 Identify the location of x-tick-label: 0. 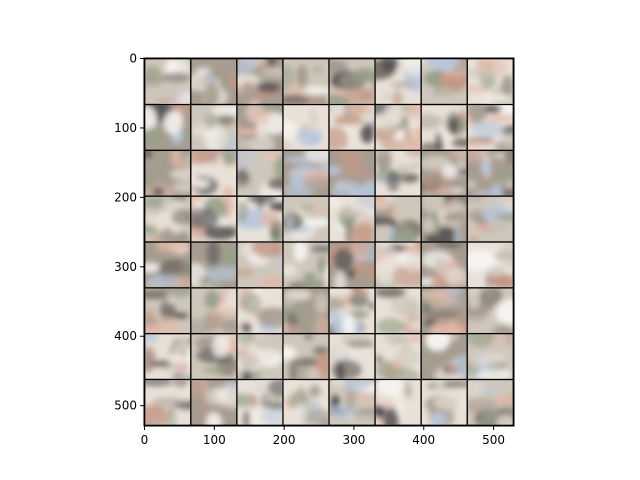
(145, 440).